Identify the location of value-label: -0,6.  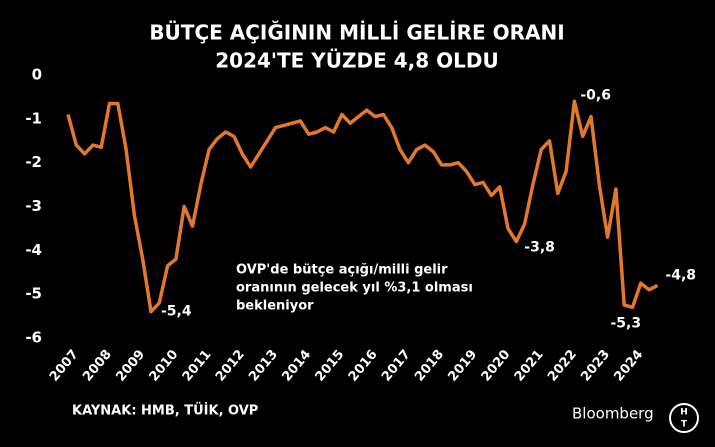
(595, 95).